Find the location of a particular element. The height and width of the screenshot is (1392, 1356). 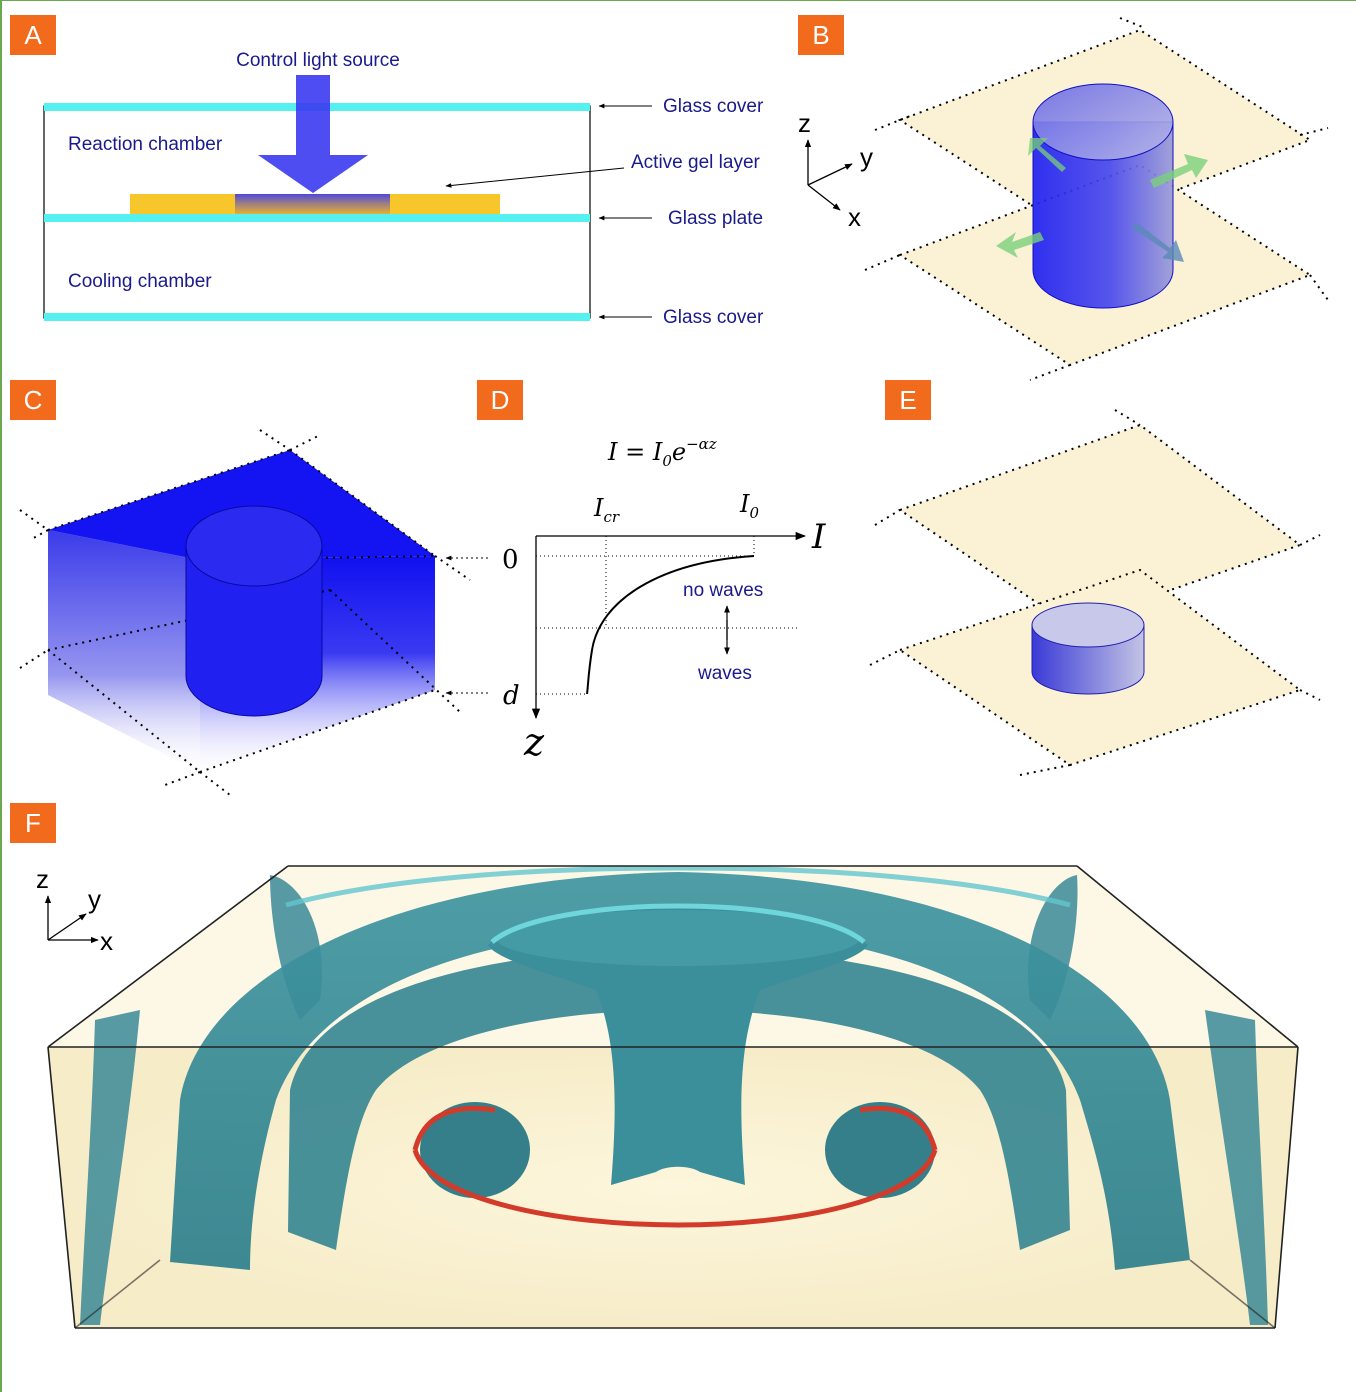

z-axis-label: z is located at coordinates (534, 742).